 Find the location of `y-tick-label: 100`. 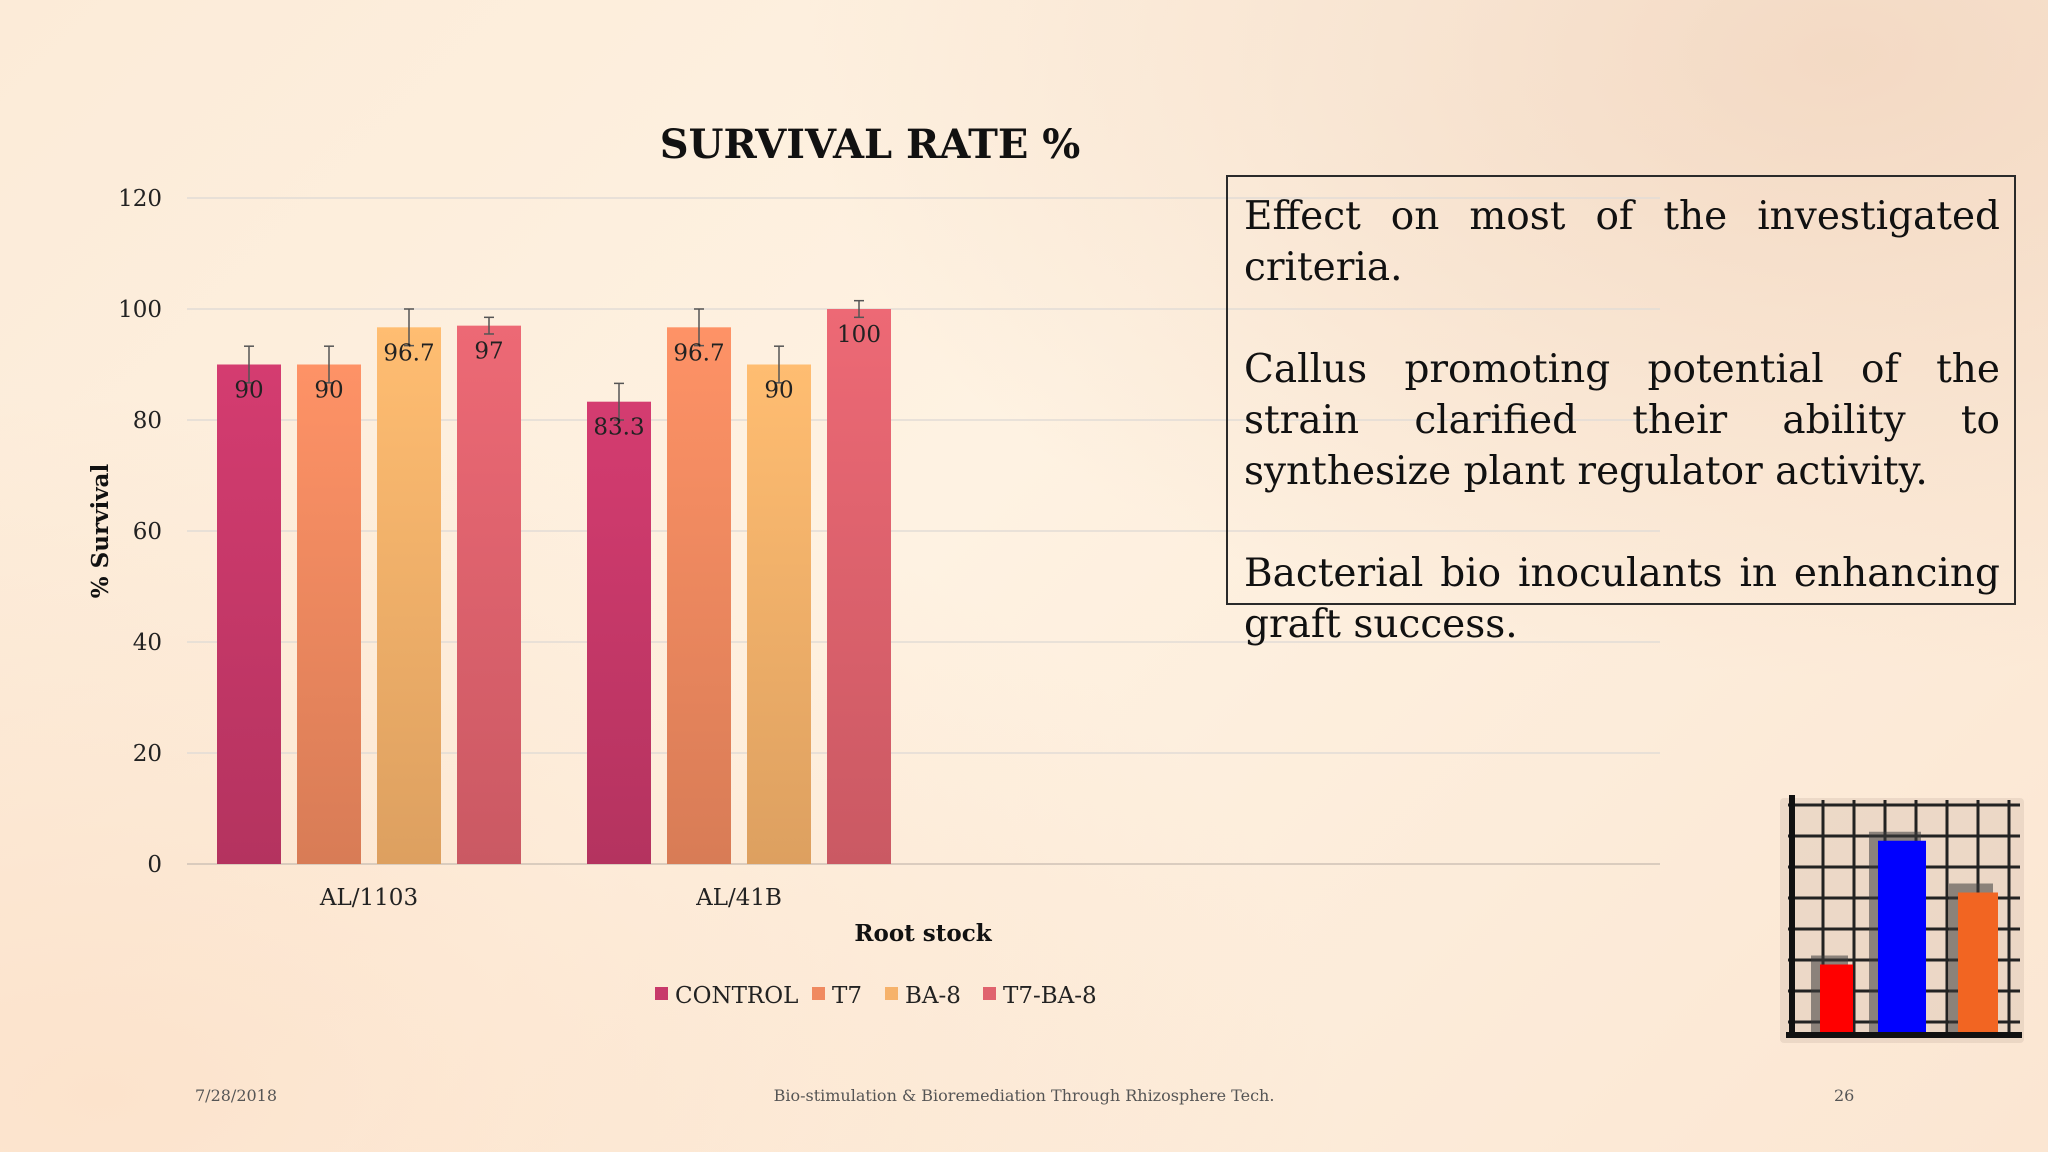

y-tick-label: 100 is located at coordinates (140, 310).